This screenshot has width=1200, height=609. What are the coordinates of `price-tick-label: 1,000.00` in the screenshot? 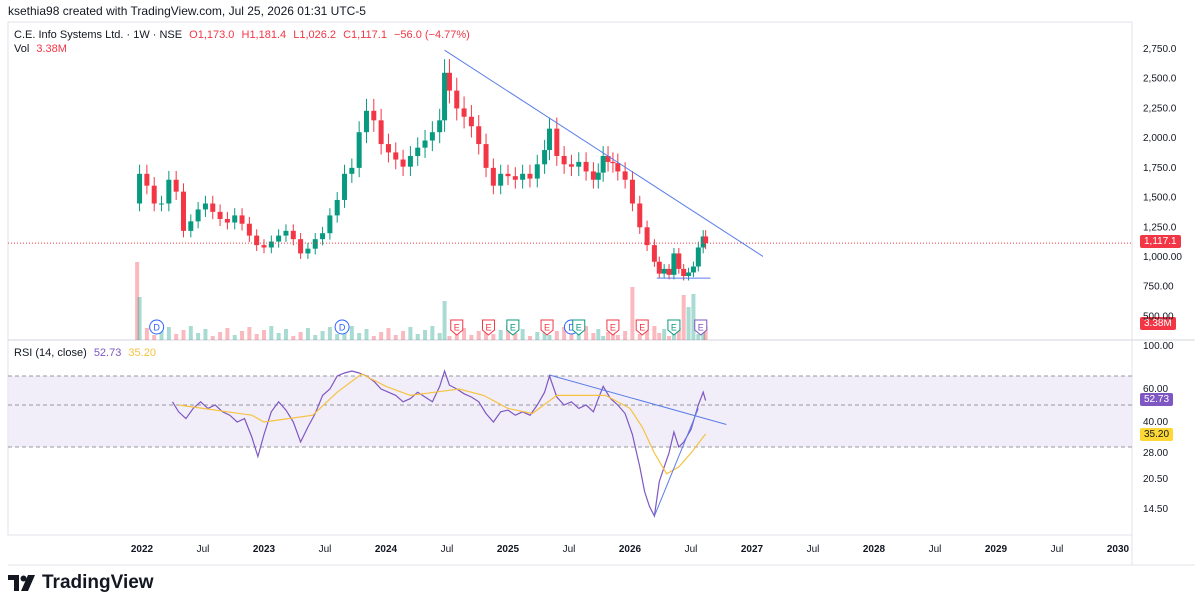 It's located at (1162, 257).